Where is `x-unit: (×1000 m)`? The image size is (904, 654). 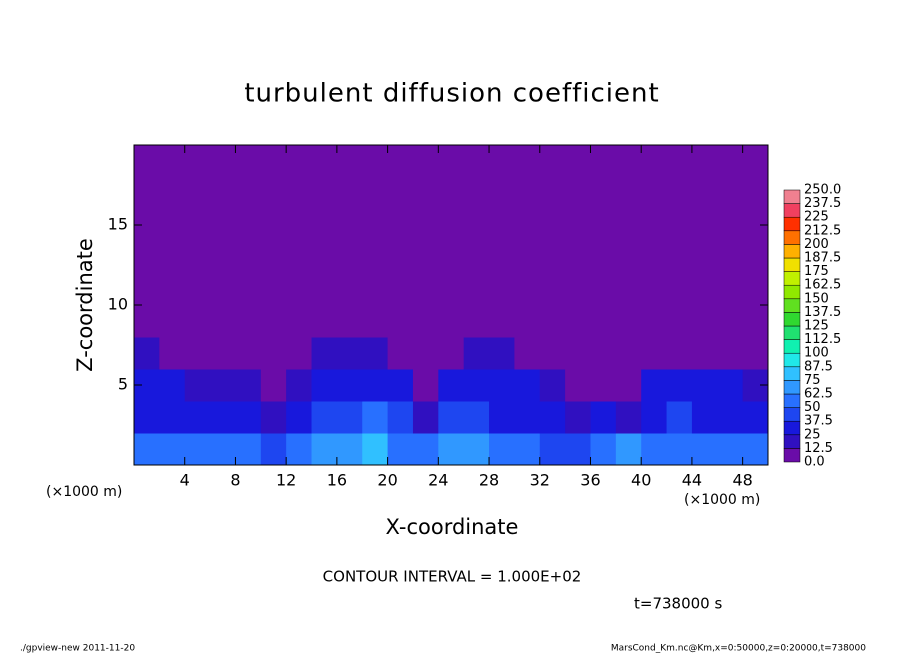 x-unit: (×1000 m) is located at coordinates (722, 500).